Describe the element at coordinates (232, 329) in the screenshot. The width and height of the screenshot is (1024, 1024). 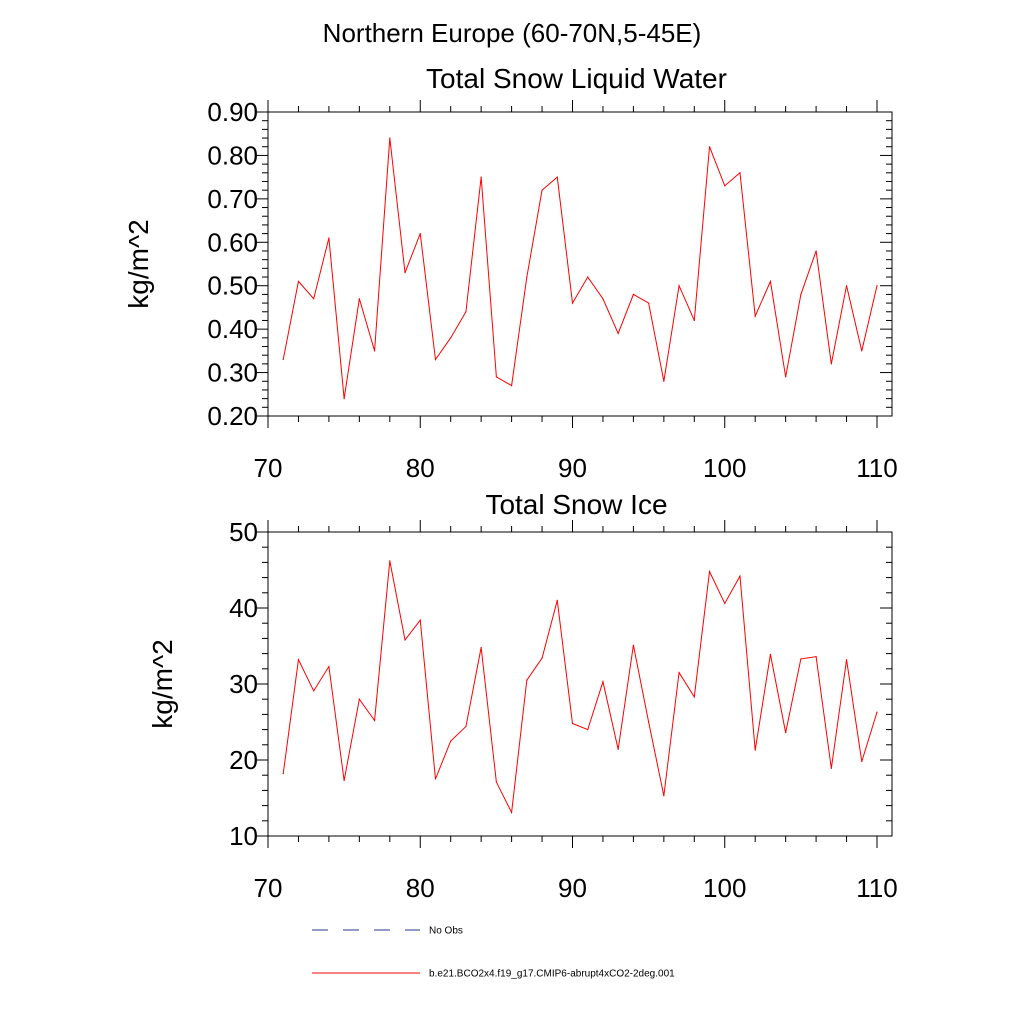
I see `y-tick-label: 0.40` at that location.